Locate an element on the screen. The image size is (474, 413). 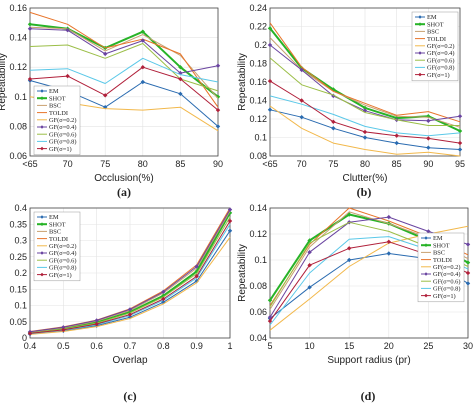
x-tick-label: 80 is located at coordinates (365, 164).